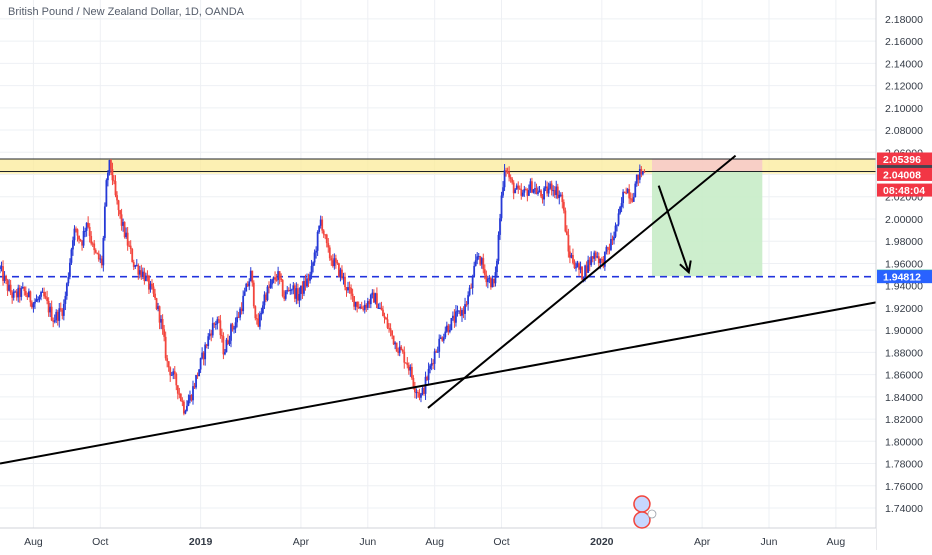  I want to click on time-tick-label: Aug, so click(434, 542).